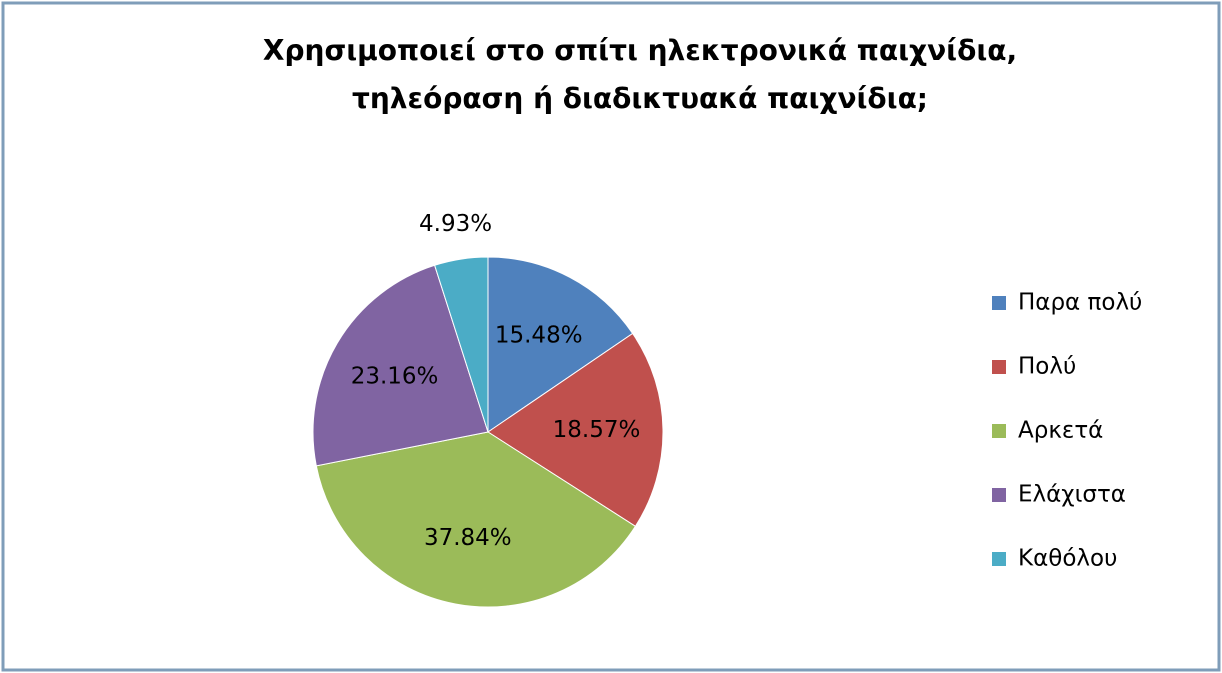 This screenshot has height=673, width=1222. I want to click on data-label: 18.57%, so click(597, 430).